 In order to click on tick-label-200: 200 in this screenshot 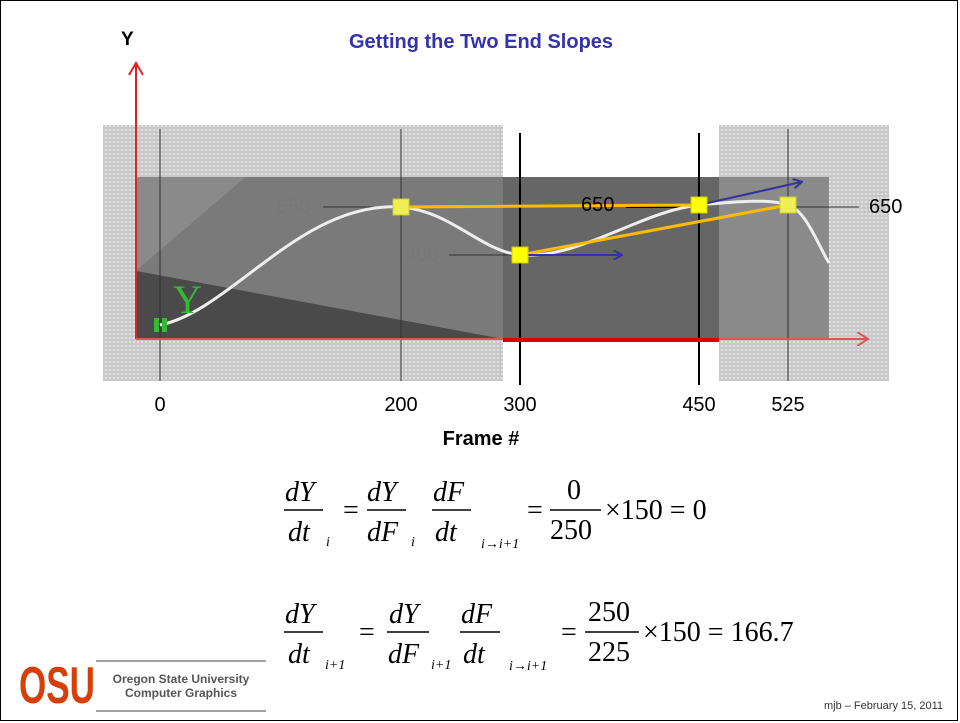, I will do `click(401, 405)`.